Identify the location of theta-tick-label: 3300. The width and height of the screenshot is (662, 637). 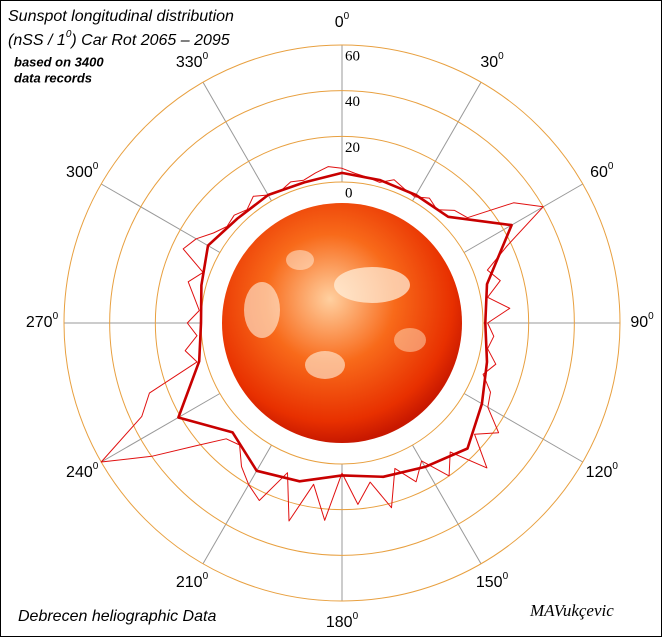
(192, 61).